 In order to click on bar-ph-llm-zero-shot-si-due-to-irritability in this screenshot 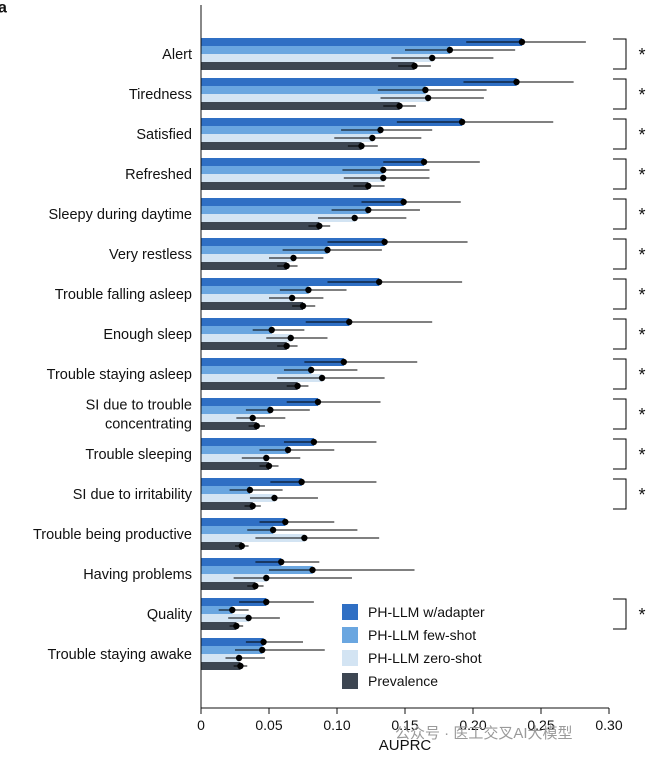, I will do `click(238, 498)`.